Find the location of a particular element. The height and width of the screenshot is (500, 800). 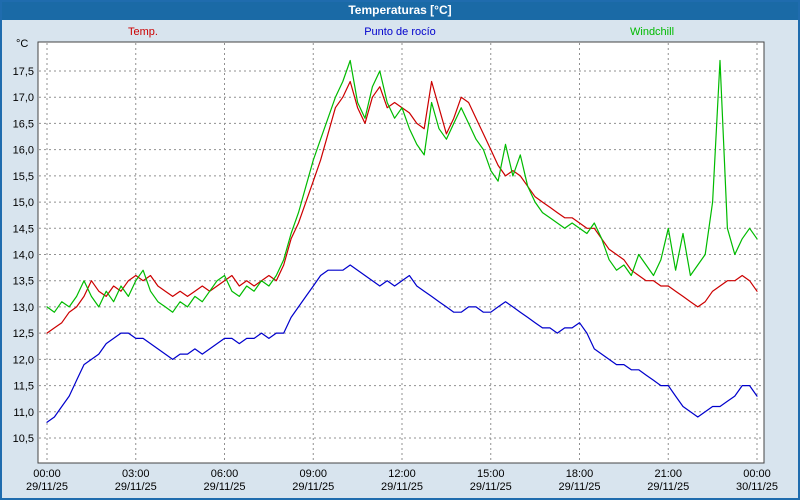

svg-text: 15,5 is located at coordinates (23, 177).